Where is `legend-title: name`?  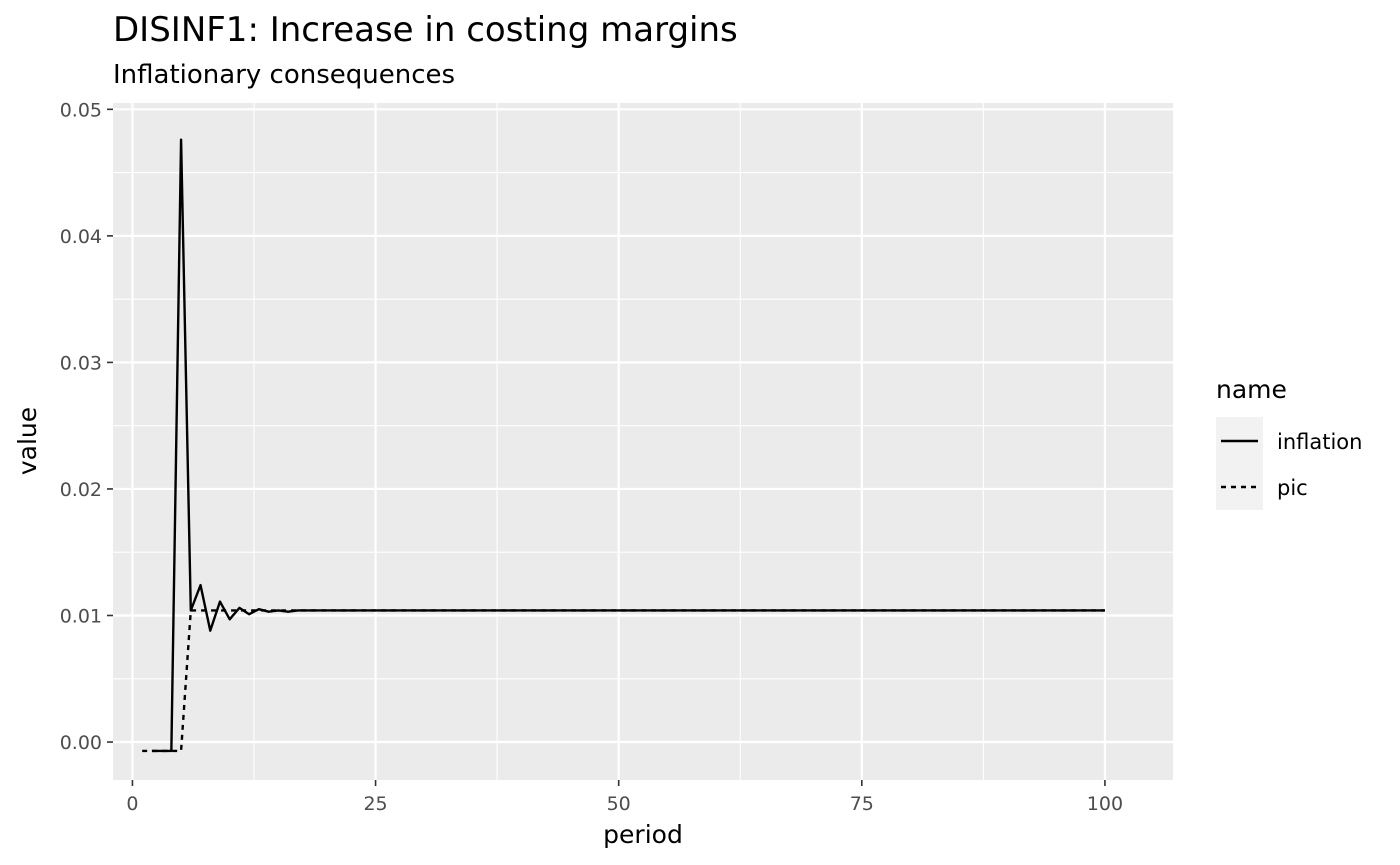
legend-title: name is located at coordinates (1251, 389).